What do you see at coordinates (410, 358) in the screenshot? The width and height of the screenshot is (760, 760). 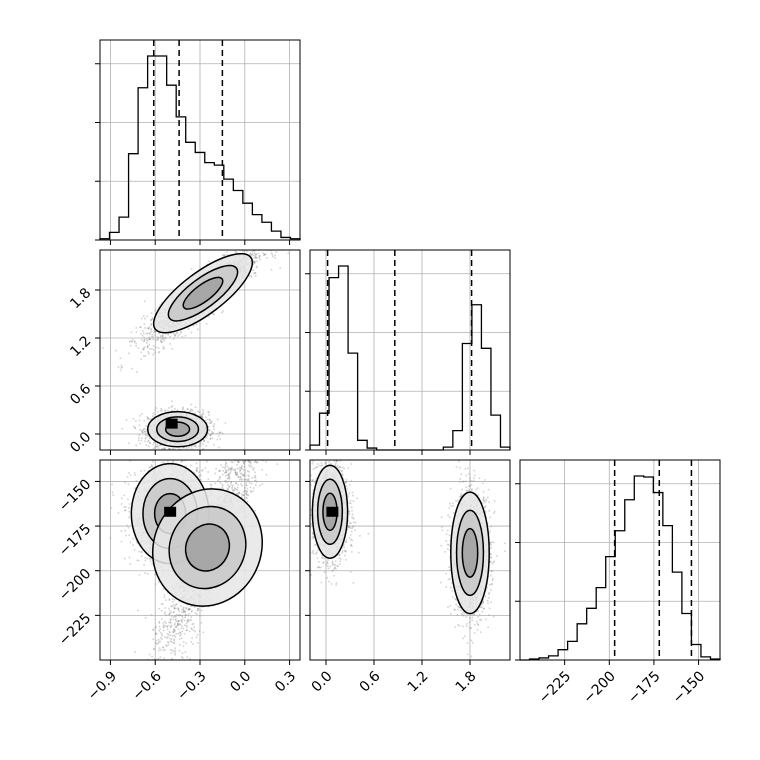 I see `histogram-step` at bounding box center [410, 358].